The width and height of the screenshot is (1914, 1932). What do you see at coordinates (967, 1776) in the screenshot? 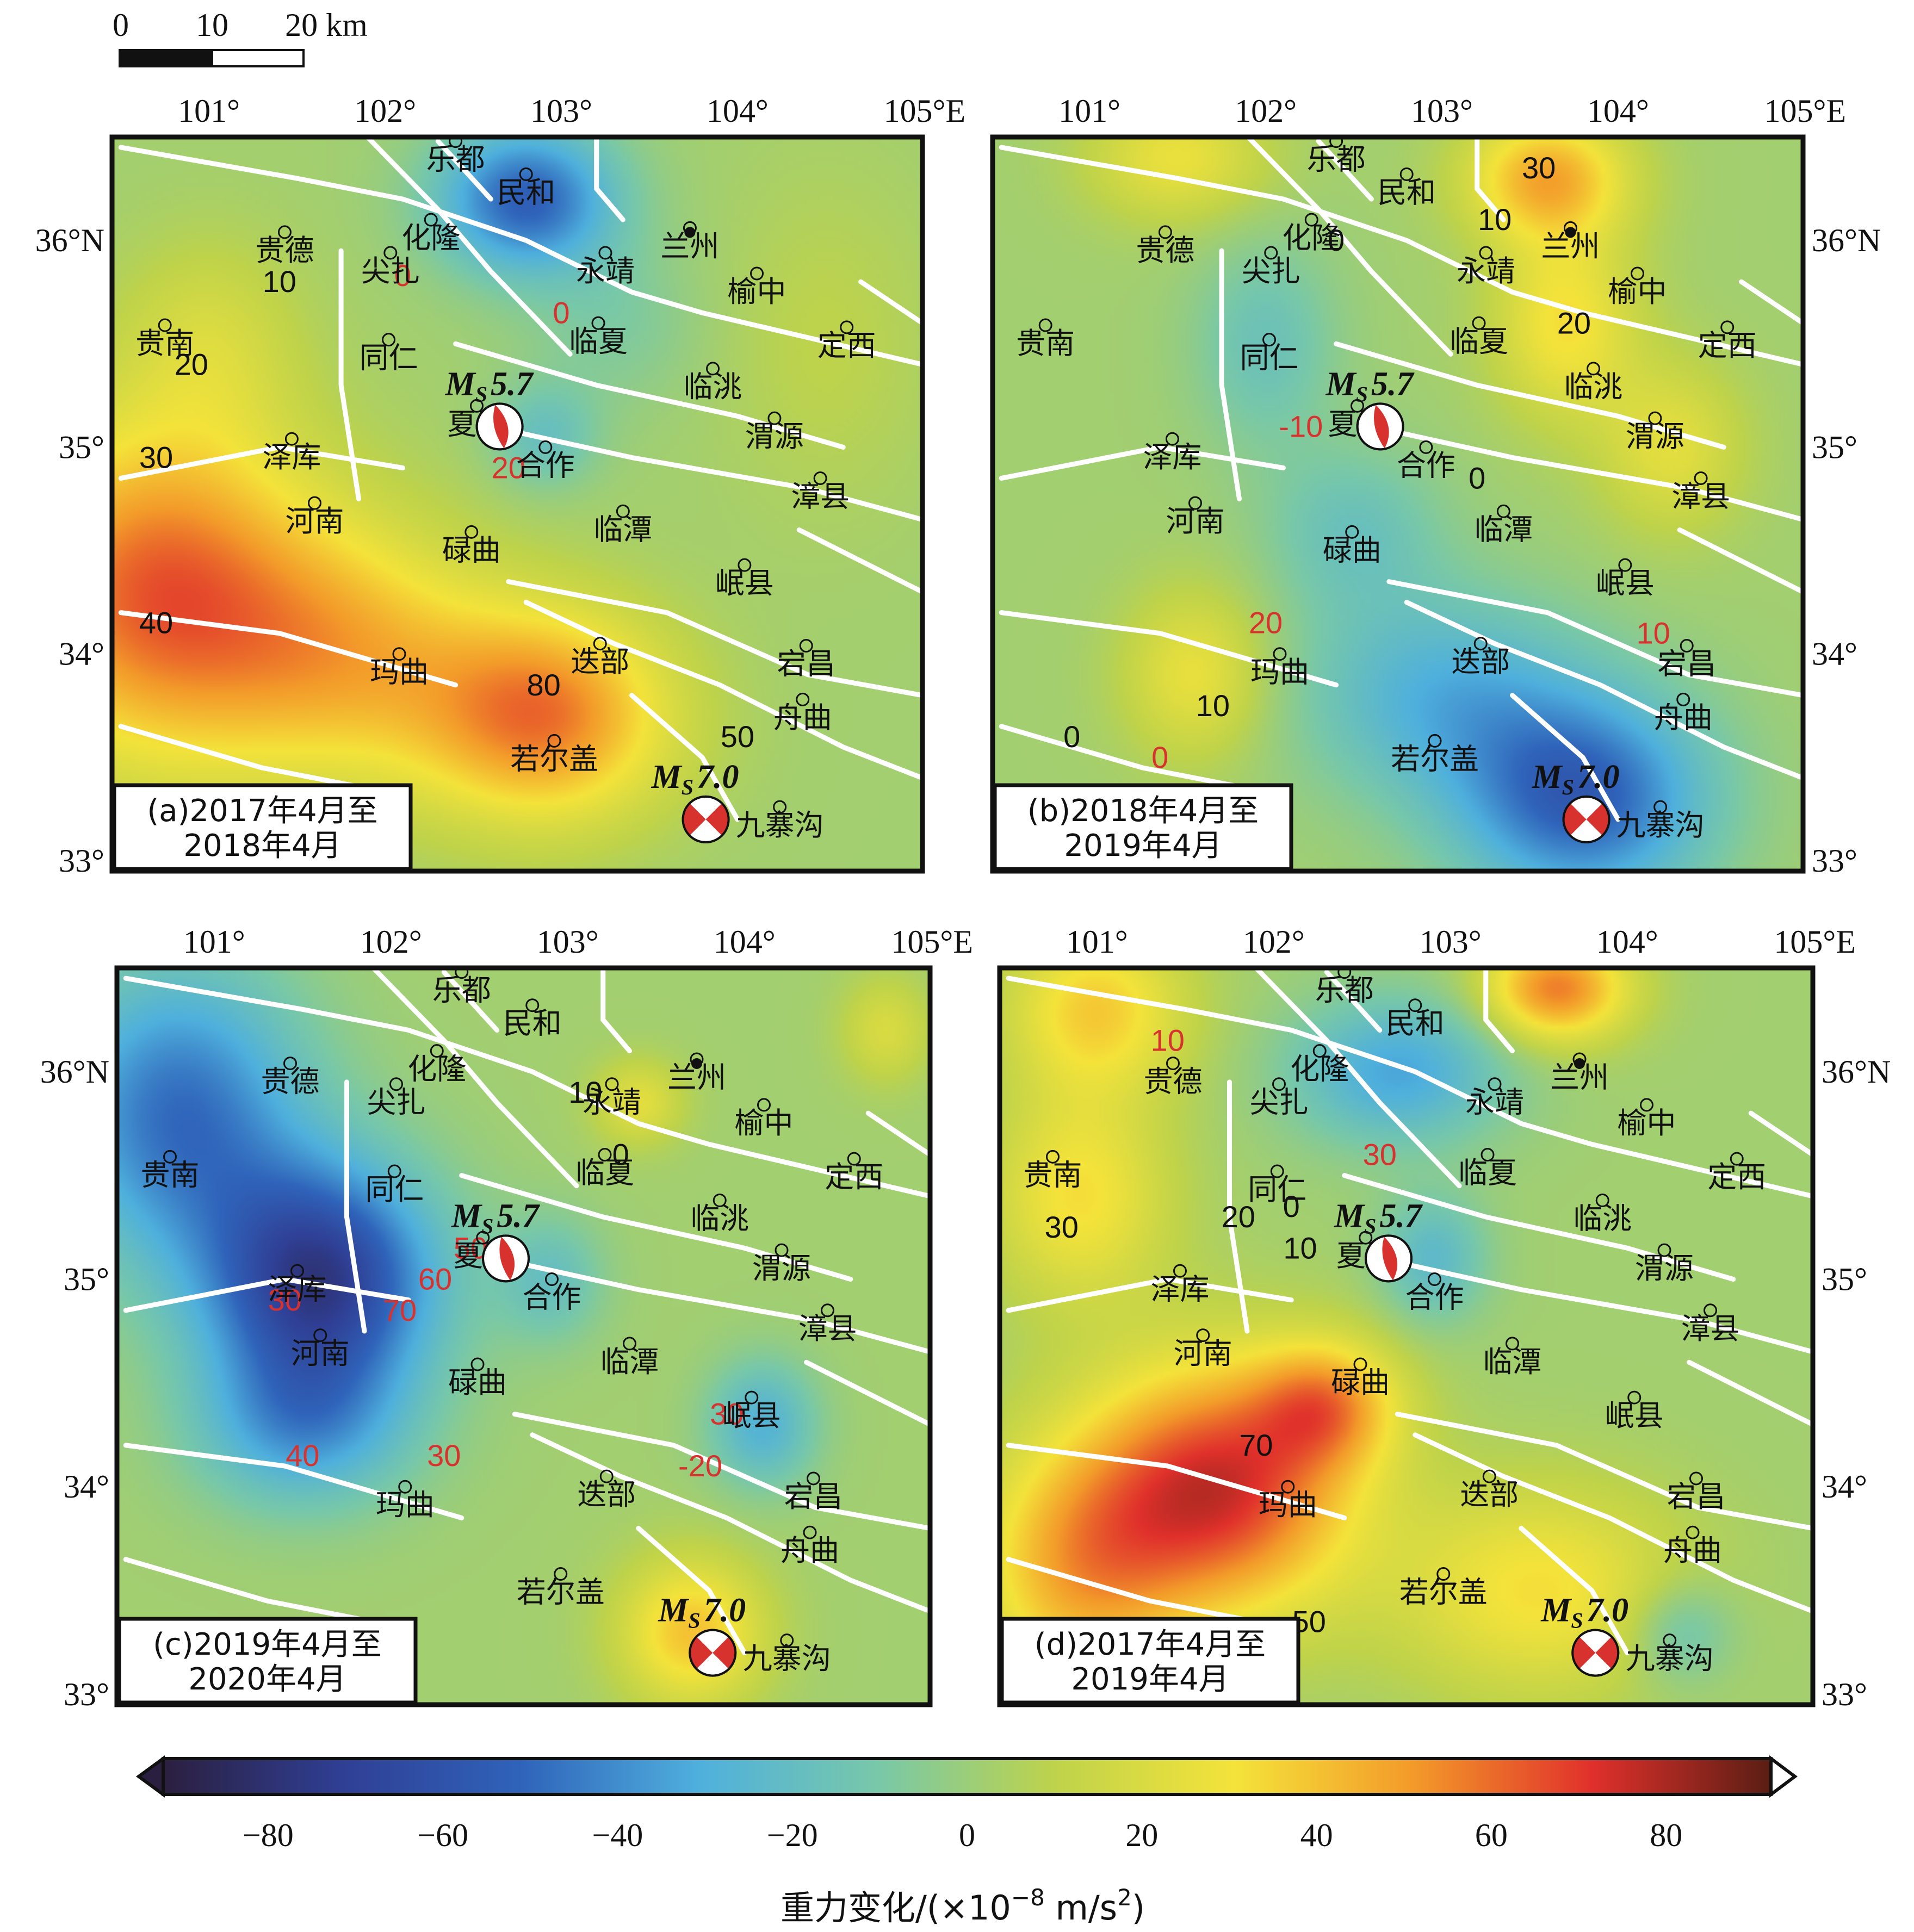
I see `colorbar-gradient` at bounding box center [967, 1776].